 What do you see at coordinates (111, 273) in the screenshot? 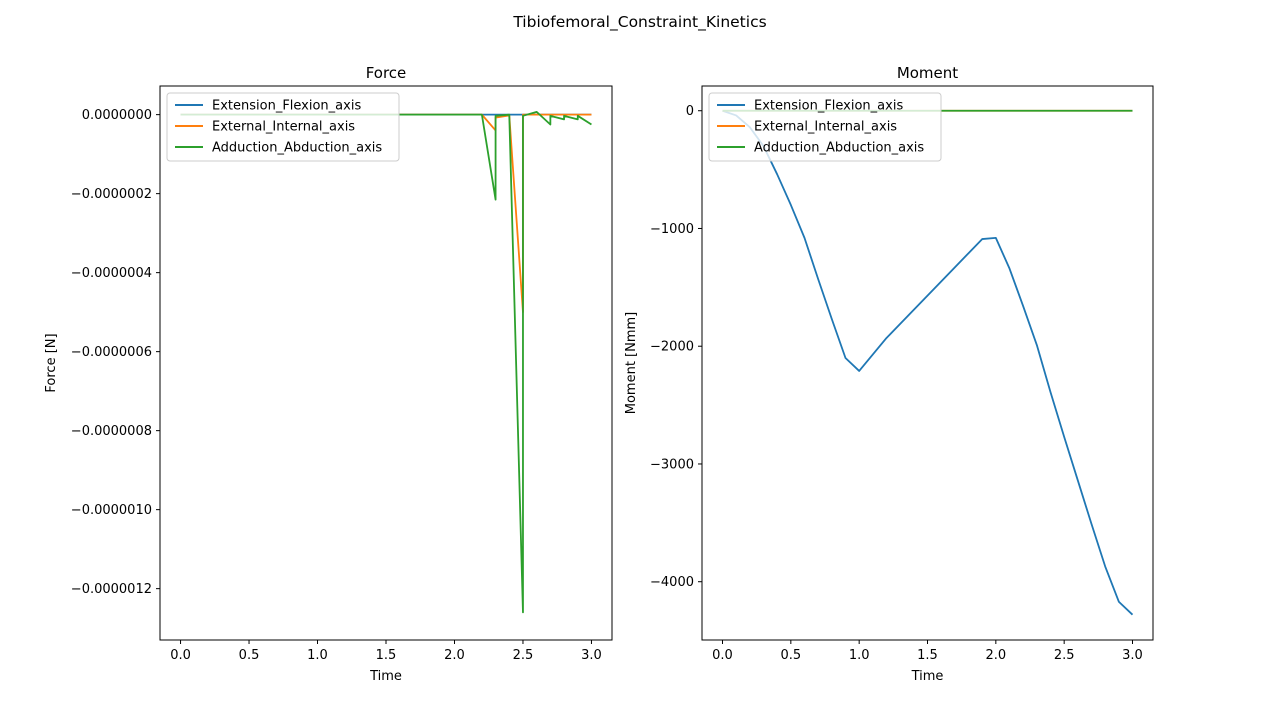
I see `force-y-tick-label: −0.0000004` at bounding box center [111, 273].